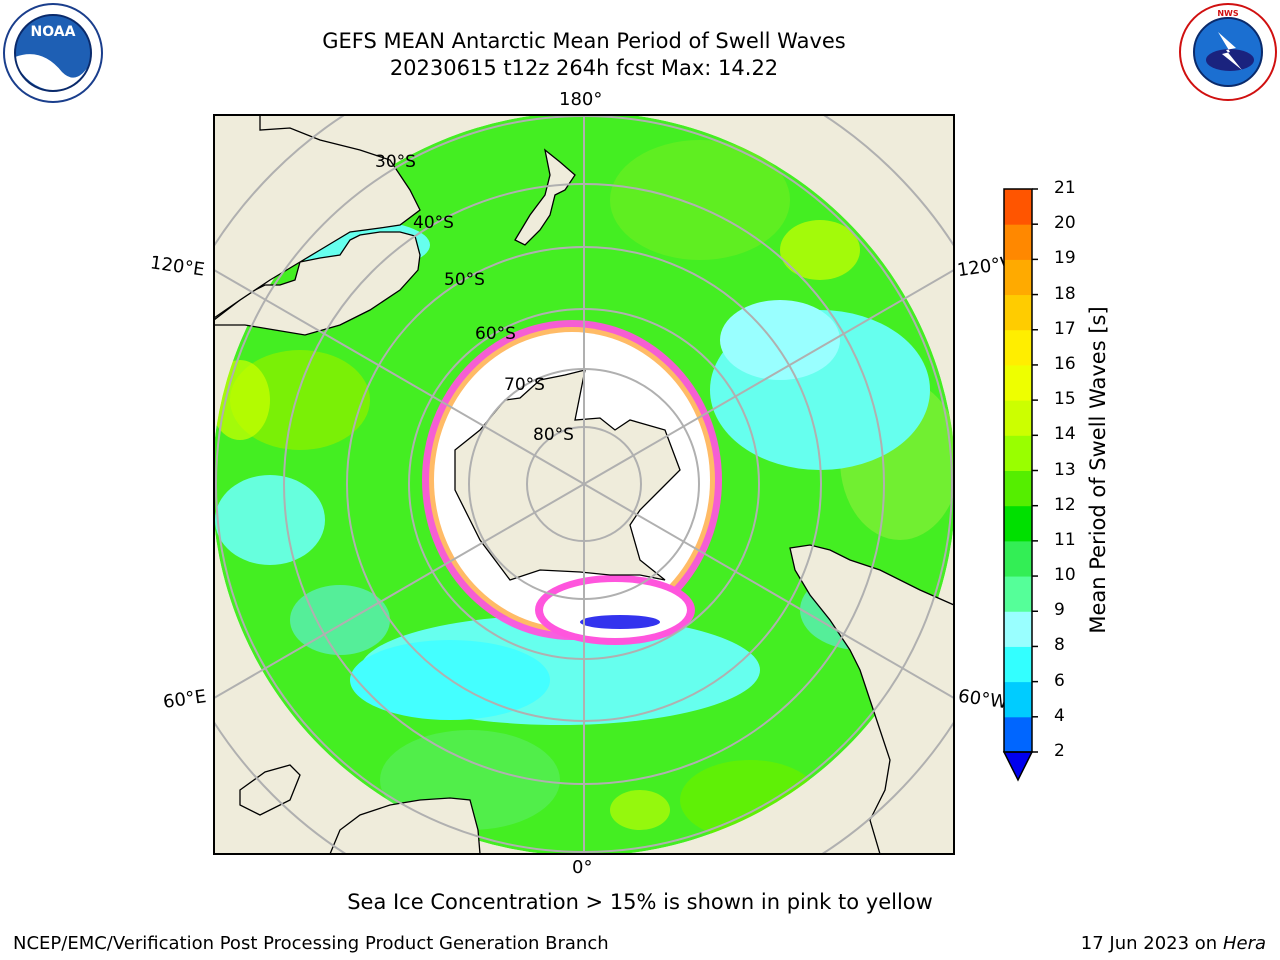 The width and height of the screenshot is (1280, 960). I want to click on colorbar-tick-label: 9, so click(1059, 610).